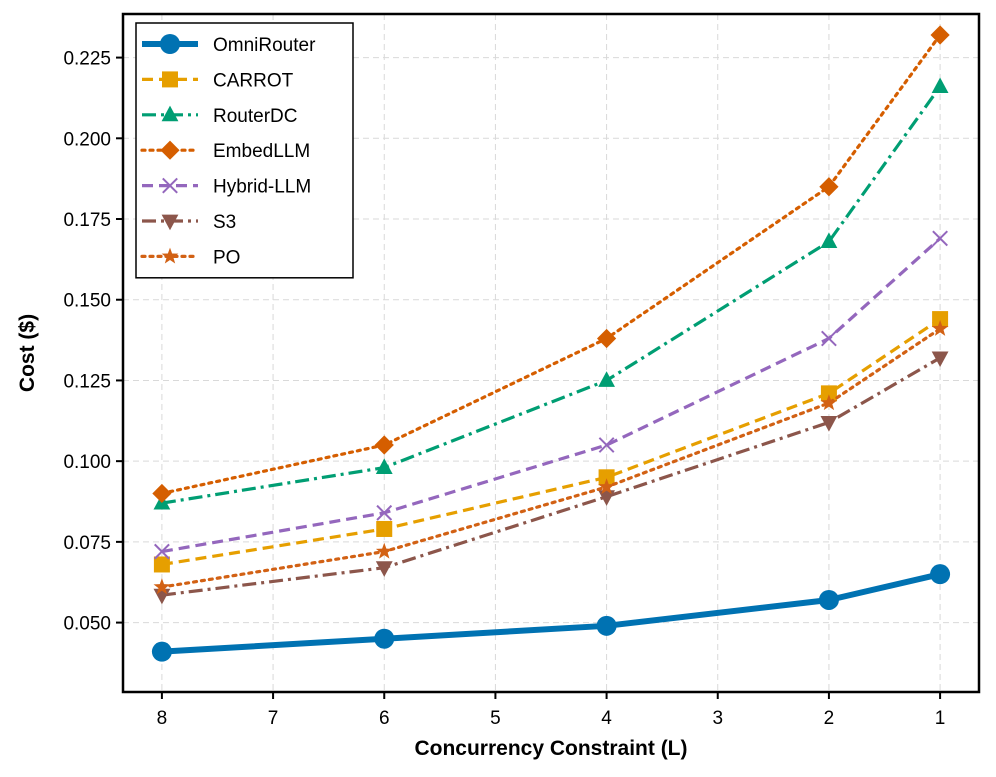 The width and height of the screenshot is (996, 777). Describe the element at coordinates (189, 222) in the screenshot. I see `legend-entry-s3: S3` at that location.